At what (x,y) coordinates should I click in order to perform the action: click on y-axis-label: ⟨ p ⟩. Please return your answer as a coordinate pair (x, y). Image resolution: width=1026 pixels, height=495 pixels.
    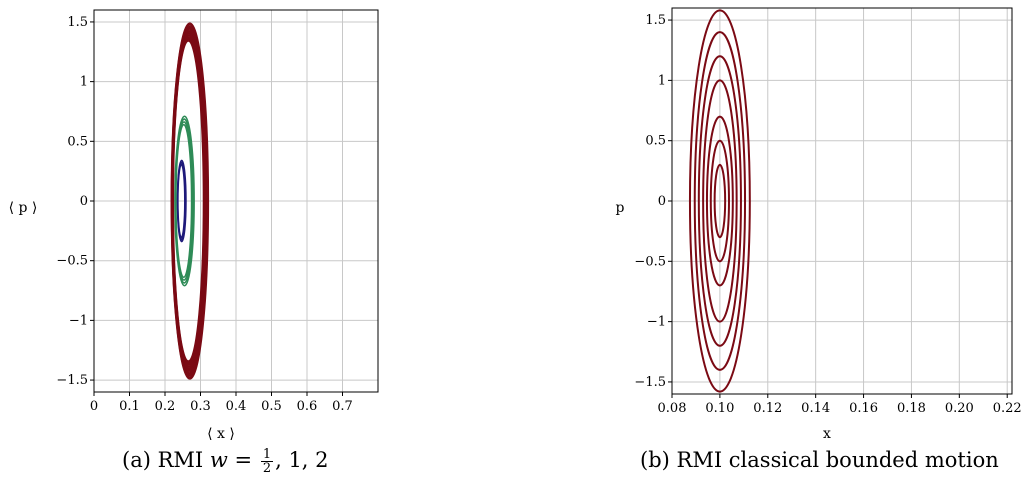
    Looking at the image, I should click on (23, 208).